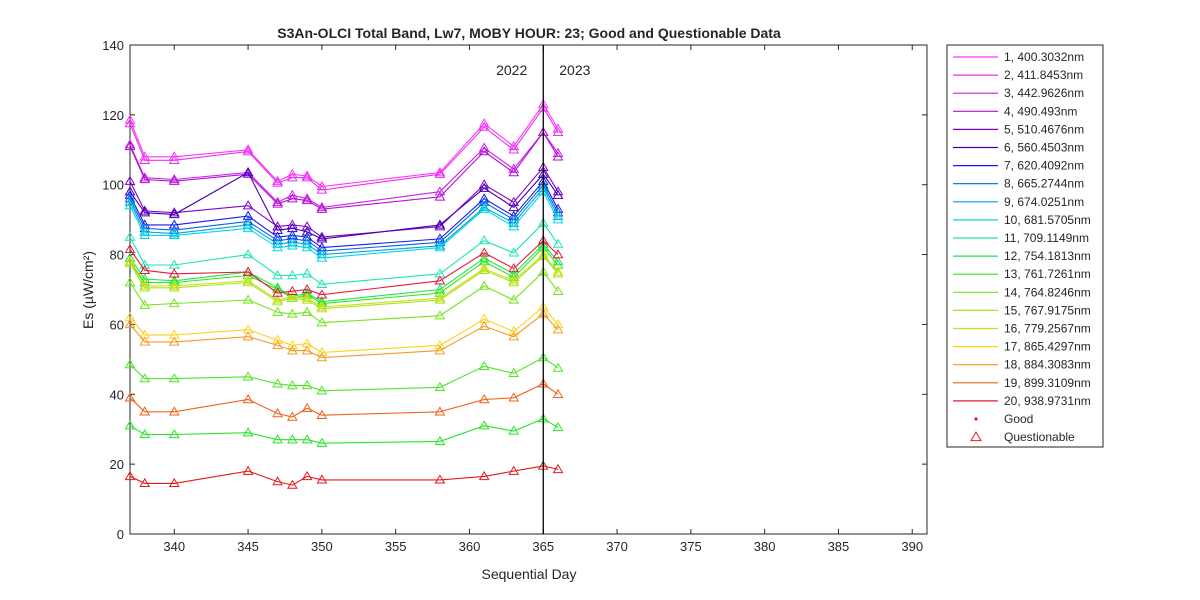 The height and width of the screenshot is (600, 1200). I want to click on y-tick-label: 100, so click(113, 185).